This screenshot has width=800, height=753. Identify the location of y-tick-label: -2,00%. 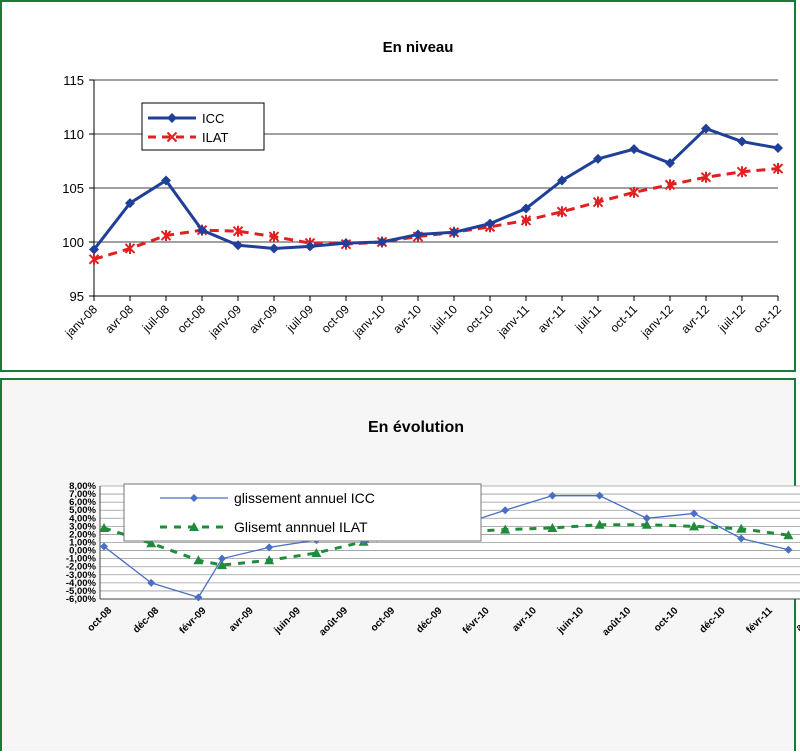
(81, 567).